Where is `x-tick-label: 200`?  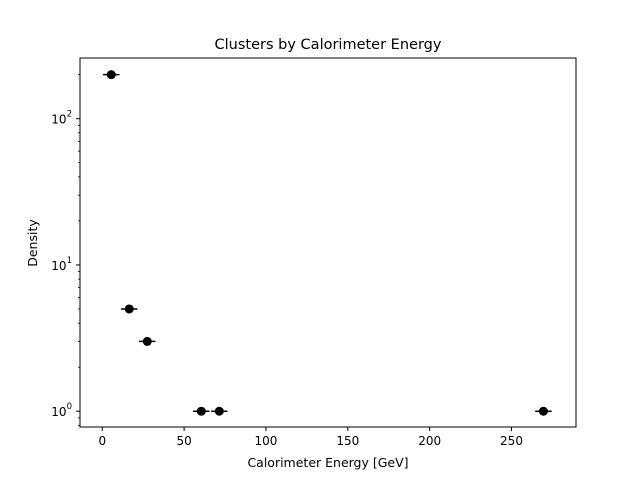 x-tick-label: 200 is located at coordinates (429, 441).